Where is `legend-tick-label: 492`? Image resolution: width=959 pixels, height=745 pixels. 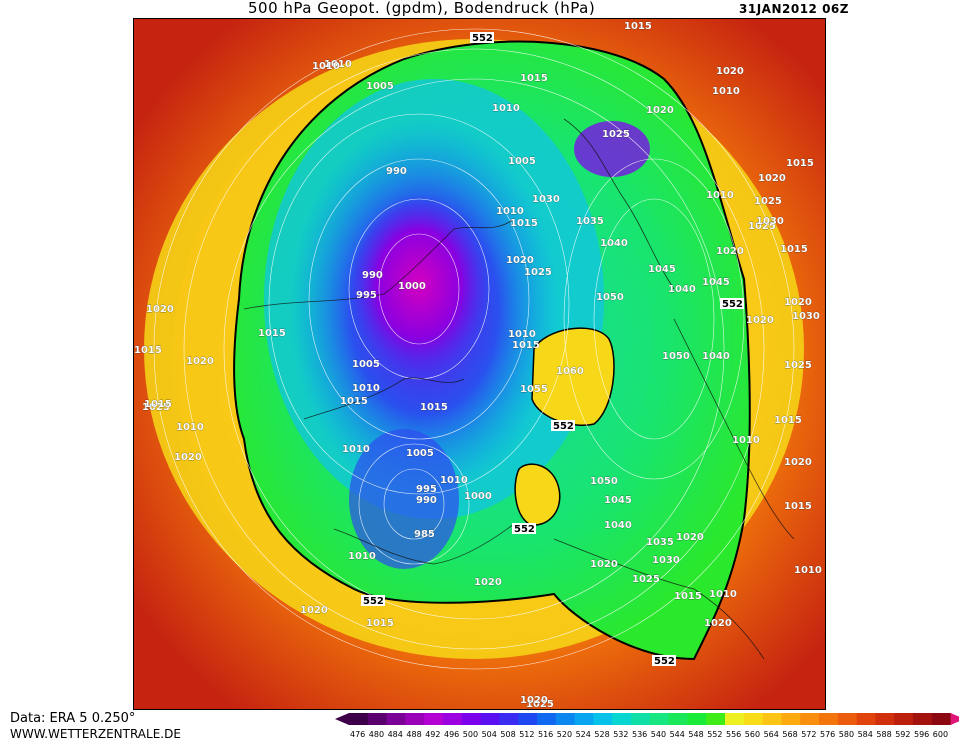
legend-tick-label: 492 is located at coordinates (432, 734).